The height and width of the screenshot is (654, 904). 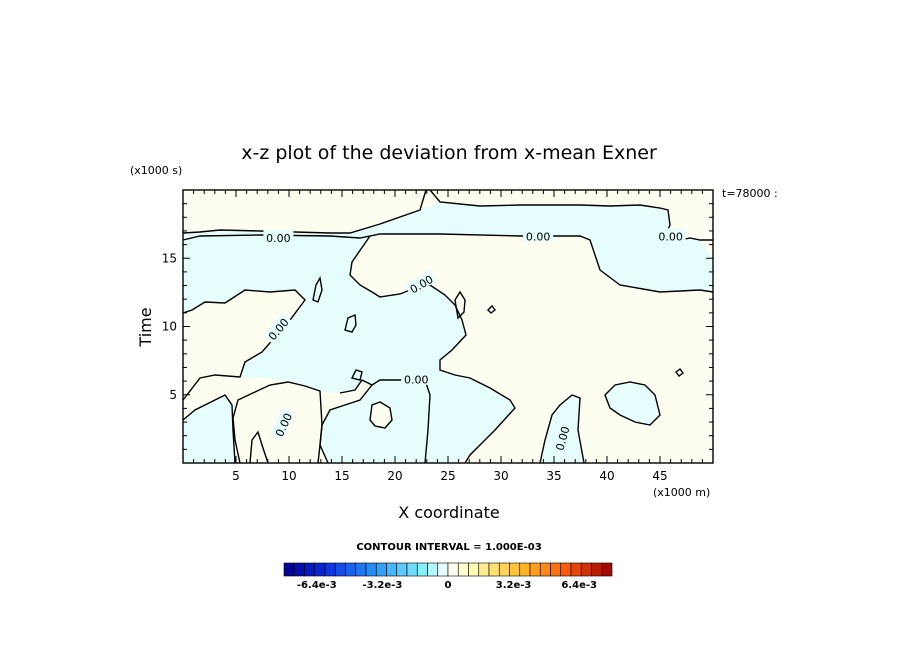 What do you see at coordinates (659, 476) in the screenshot?
I see `x-tick-label: 45` at bounding box center [659, 476].